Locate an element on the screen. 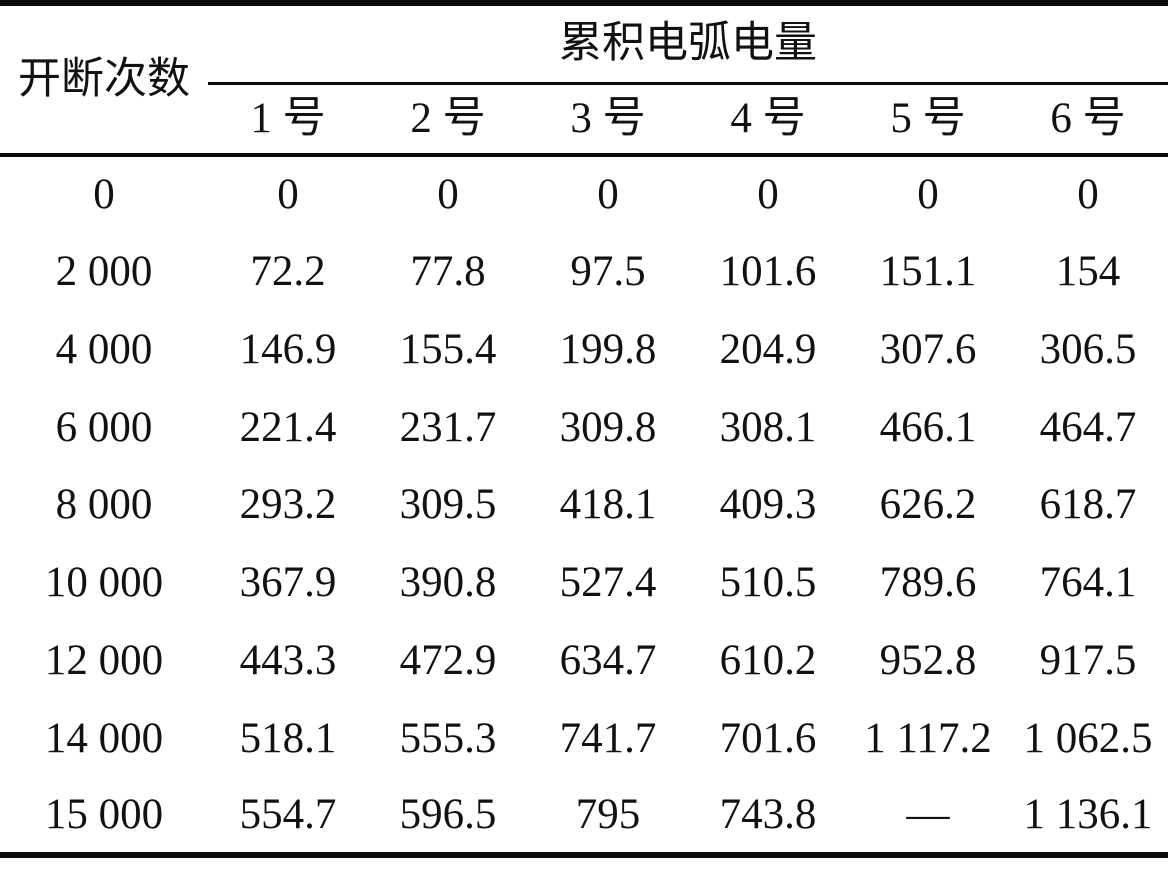  value-cell: 390.8 is located at coordinates (448, 583).